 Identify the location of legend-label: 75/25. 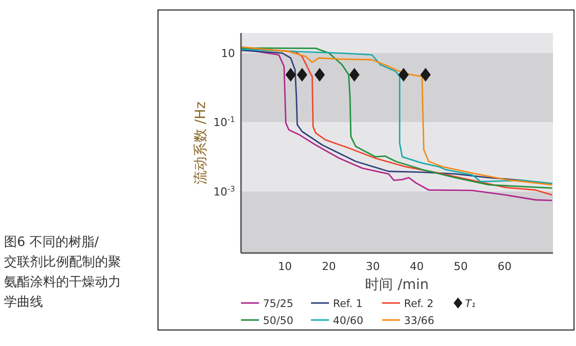
(278, 304).